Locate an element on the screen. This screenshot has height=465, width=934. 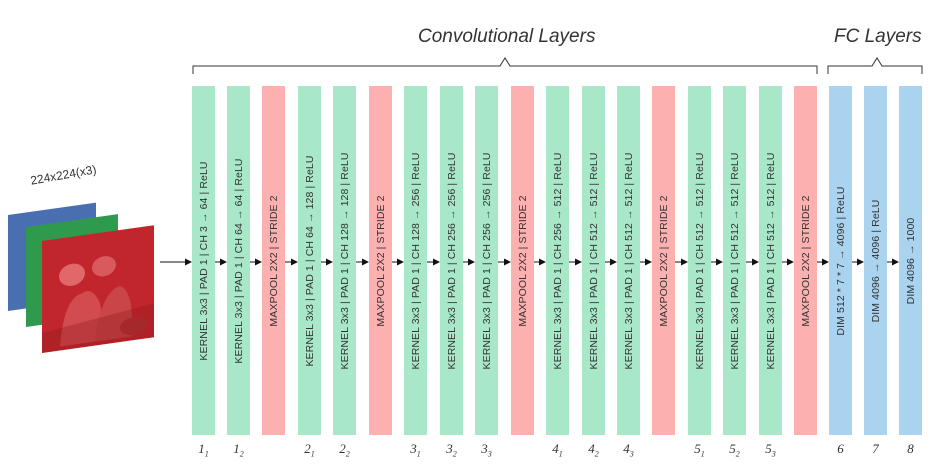
layer-index: 11 is located at coordinates (203, 450).